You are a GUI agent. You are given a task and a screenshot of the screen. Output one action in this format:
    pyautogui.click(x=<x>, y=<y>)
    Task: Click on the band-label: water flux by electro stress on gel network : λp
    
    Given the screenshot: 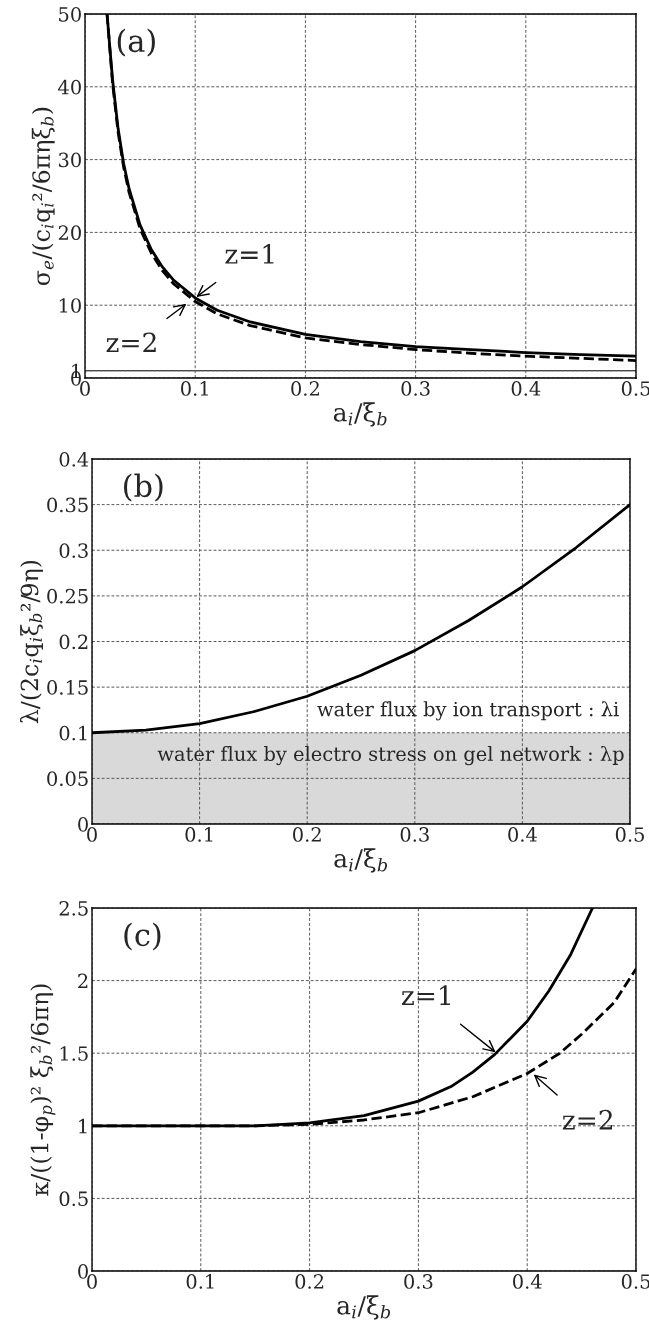 What is the action you would take?
    pyautogui.click(x=390, y=755)
    